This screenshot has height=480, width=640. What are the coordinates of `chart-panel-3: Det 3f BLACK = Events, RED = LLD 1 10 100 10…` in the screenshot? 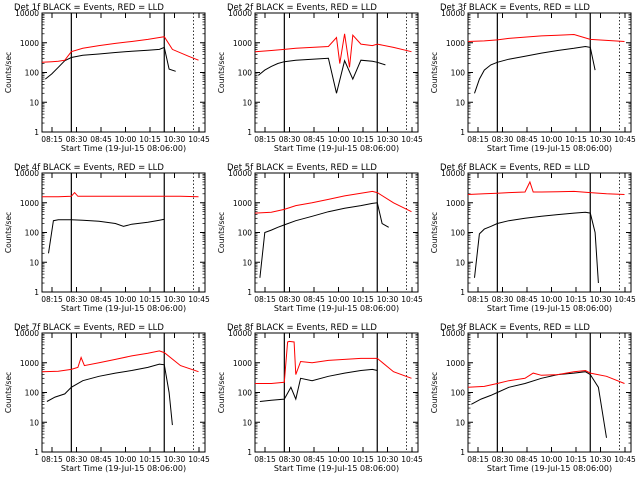 It's located at (533, 78).